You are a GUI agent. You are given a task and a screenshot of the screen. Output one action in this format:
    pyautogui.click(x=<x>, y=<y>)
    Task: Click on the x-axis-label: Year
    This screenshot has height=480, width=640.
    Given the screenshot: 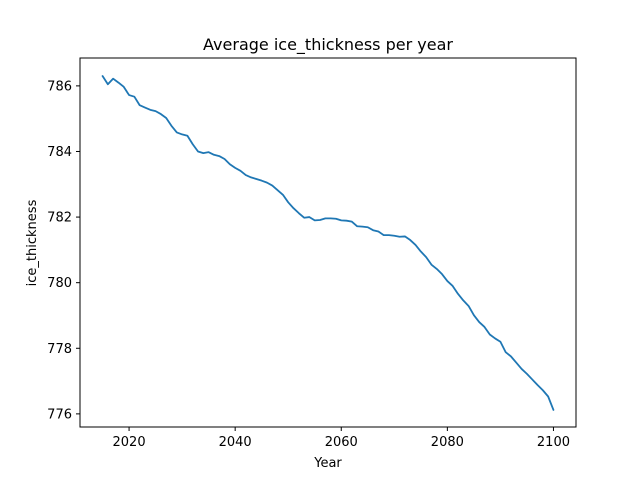 What is the action you would take?
    pyautogui.click(x=327, y=463)
    